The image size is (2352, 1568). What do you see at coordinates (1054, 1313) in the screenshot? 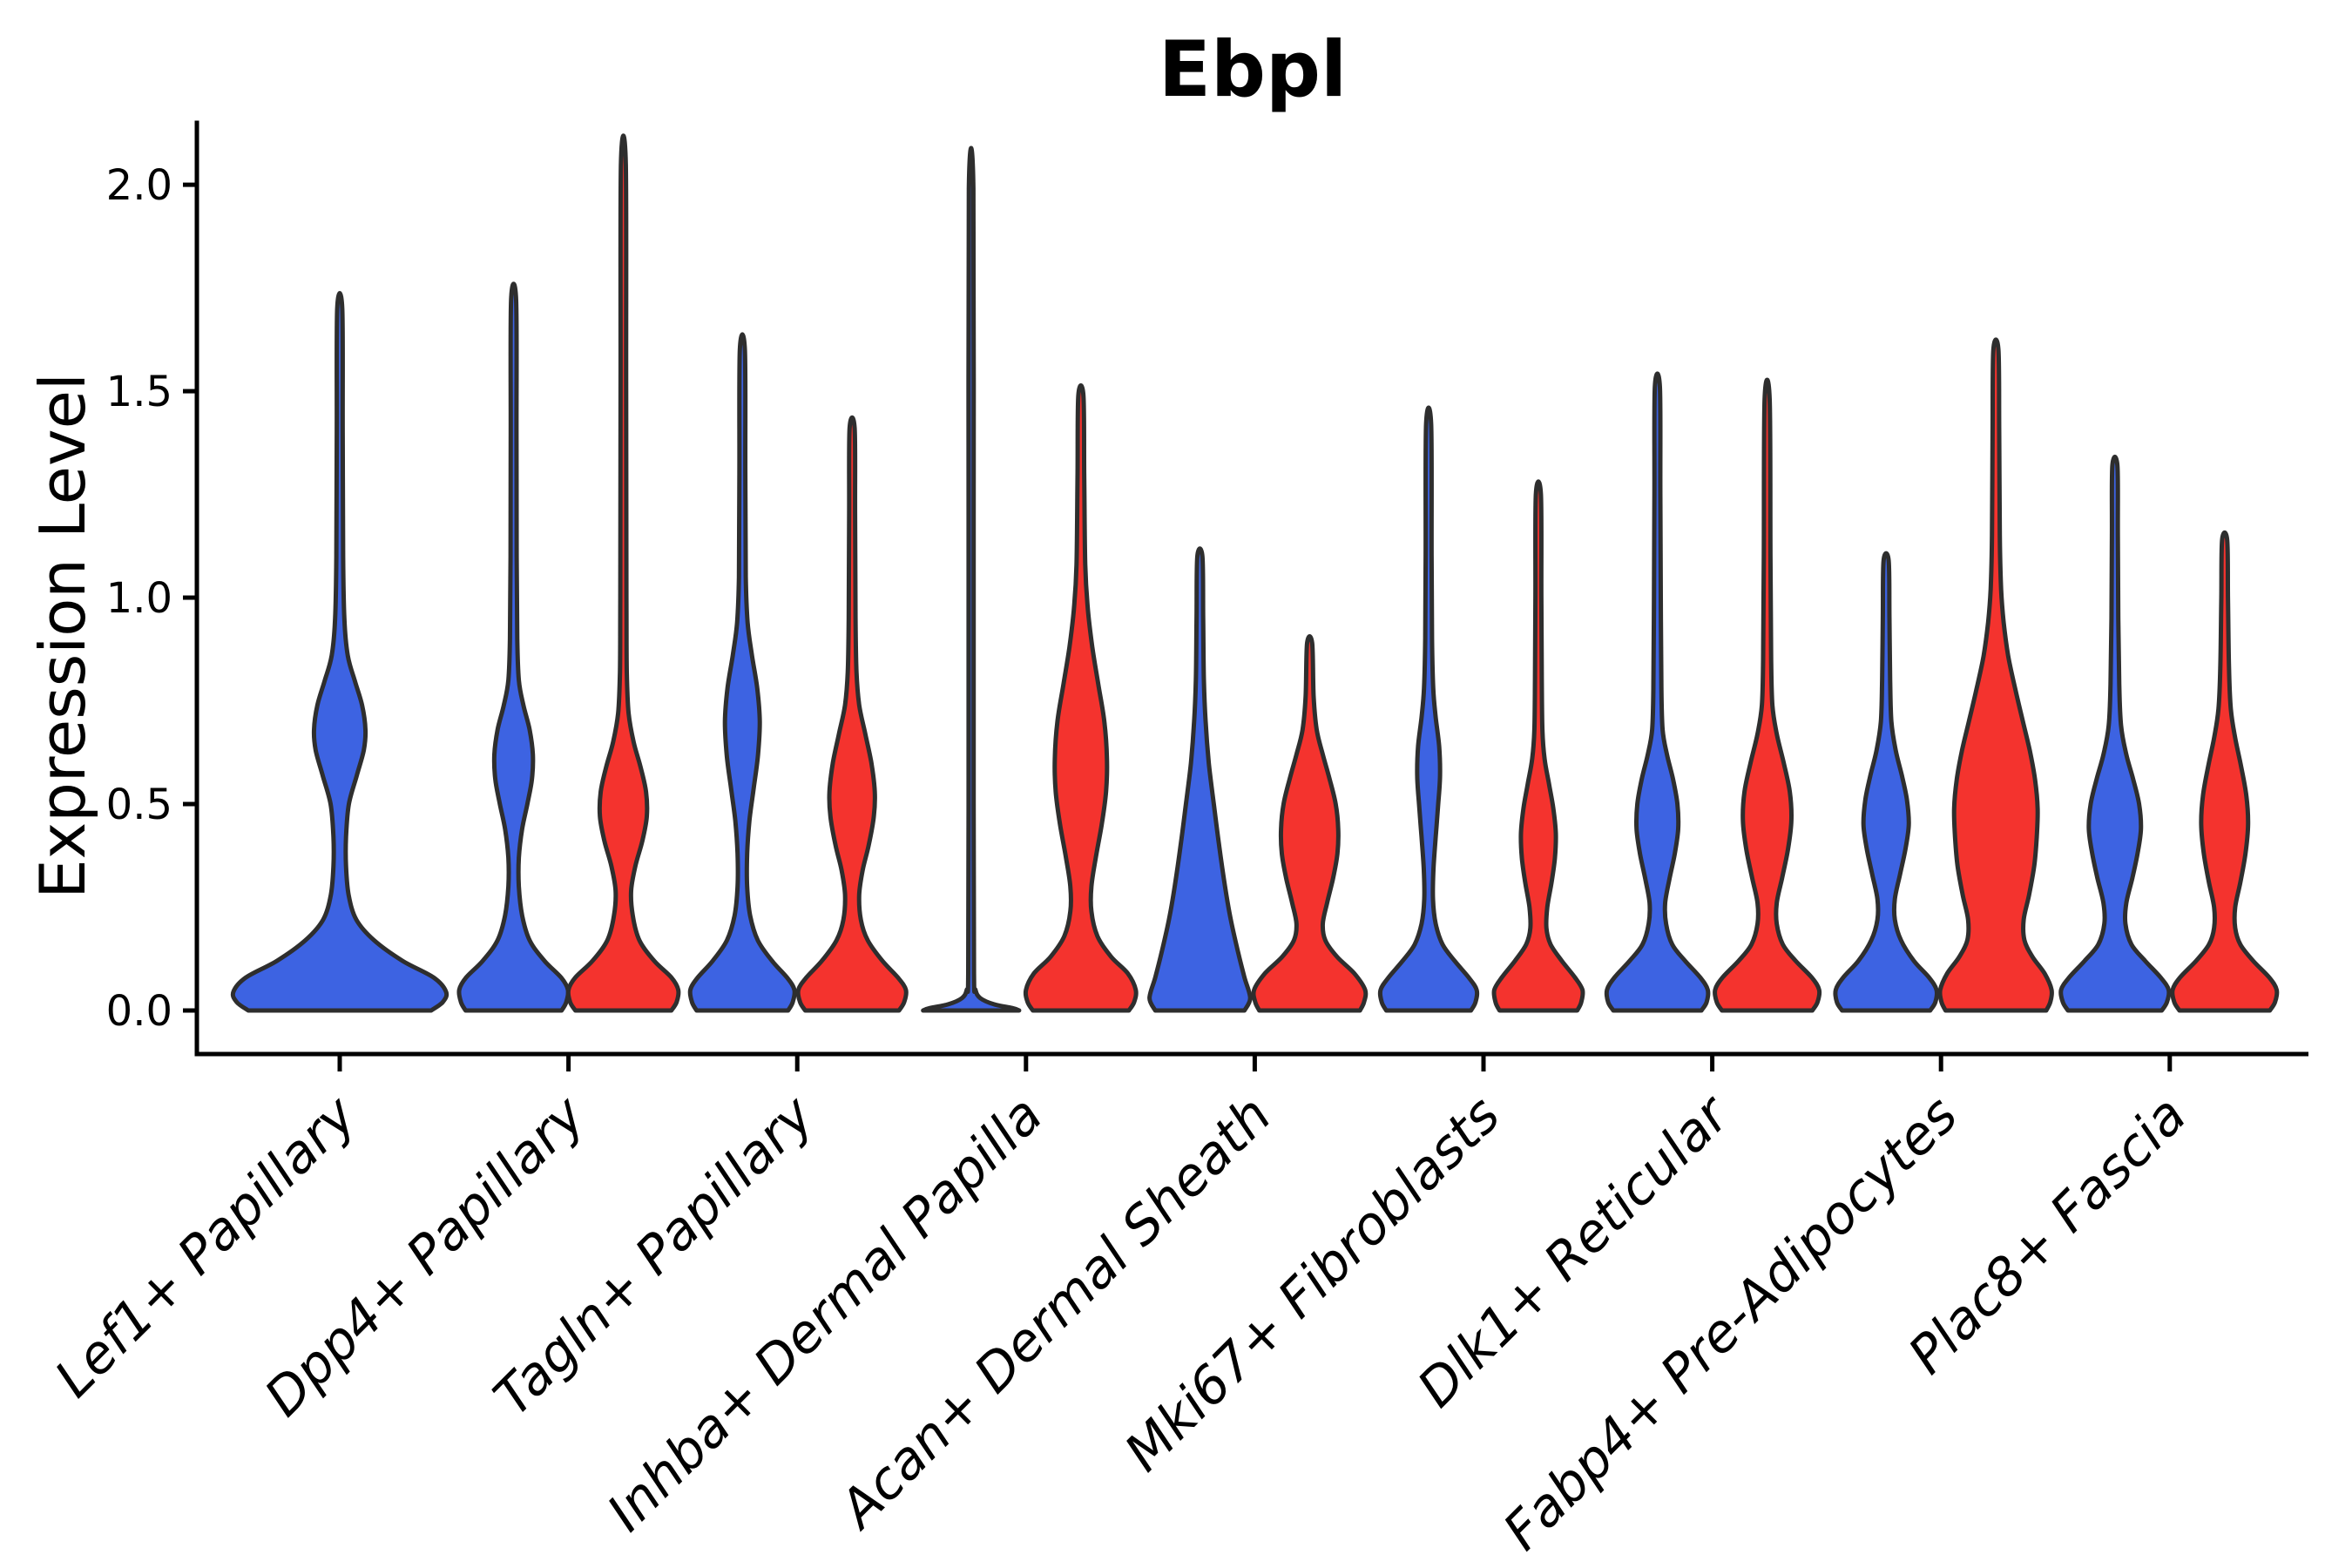
I see `x-tick-label-acan-dermal-sheath: Acan+ Dermal Sheath` at bounding box center [1054, 1313].